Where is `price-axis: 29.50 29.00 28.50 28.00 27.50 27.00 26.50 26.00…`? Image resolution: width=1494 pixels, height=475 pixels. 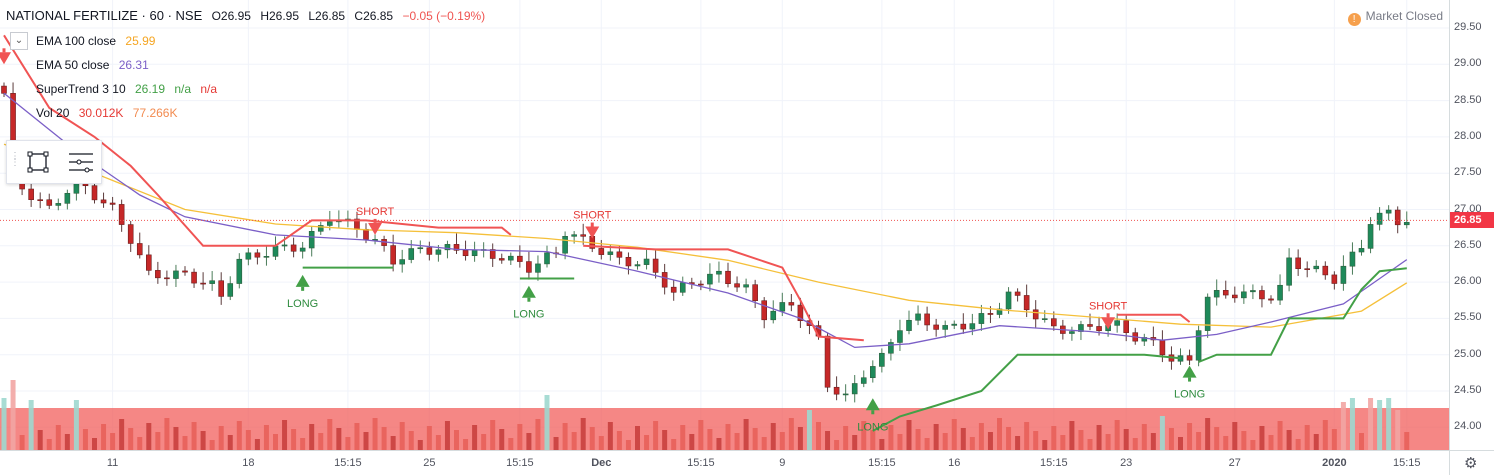
price-axis: 29.50 29.00 28.50 28.00 27.50 27.00 26.50 26.00… is located at coordinates (1471, 225).